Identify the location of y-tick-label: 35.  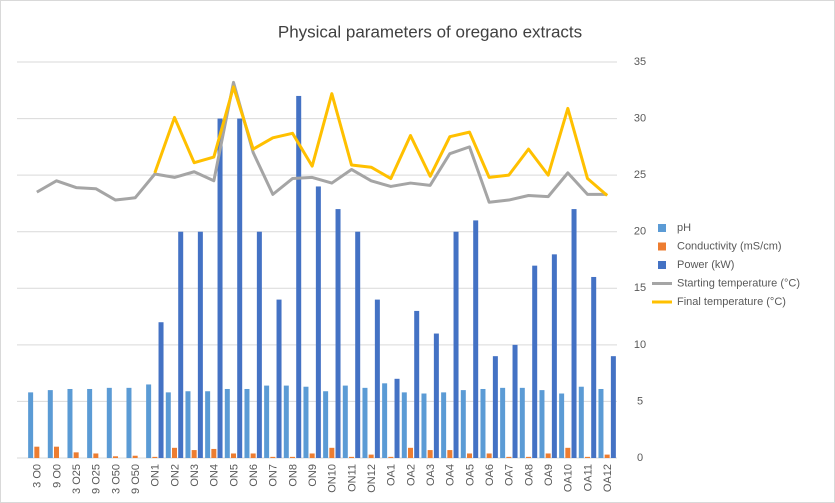
(640, 62).